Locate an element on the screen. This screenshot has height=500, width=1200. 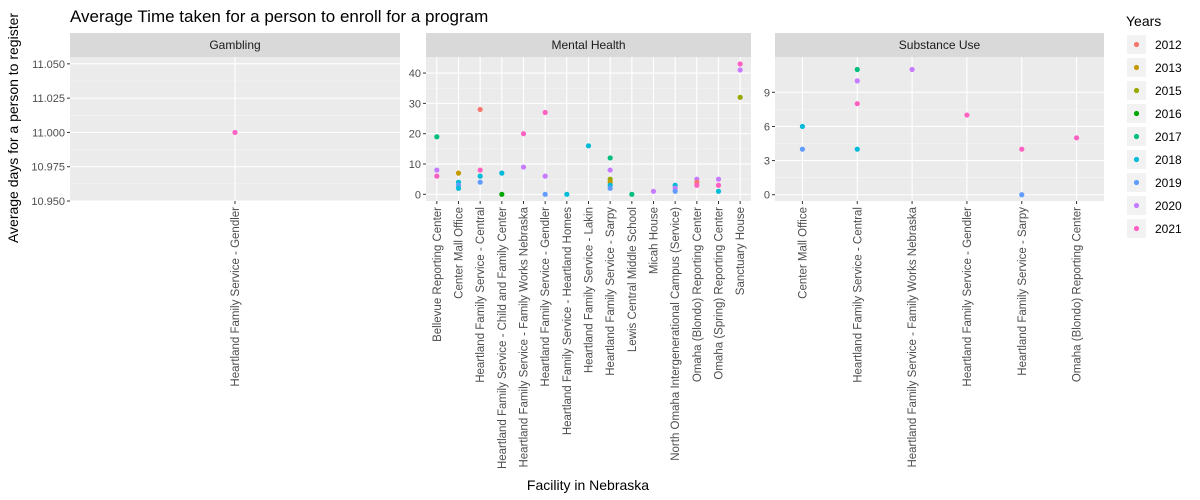
facet-strip-label: Gambling is located at coordinates (234, 45).